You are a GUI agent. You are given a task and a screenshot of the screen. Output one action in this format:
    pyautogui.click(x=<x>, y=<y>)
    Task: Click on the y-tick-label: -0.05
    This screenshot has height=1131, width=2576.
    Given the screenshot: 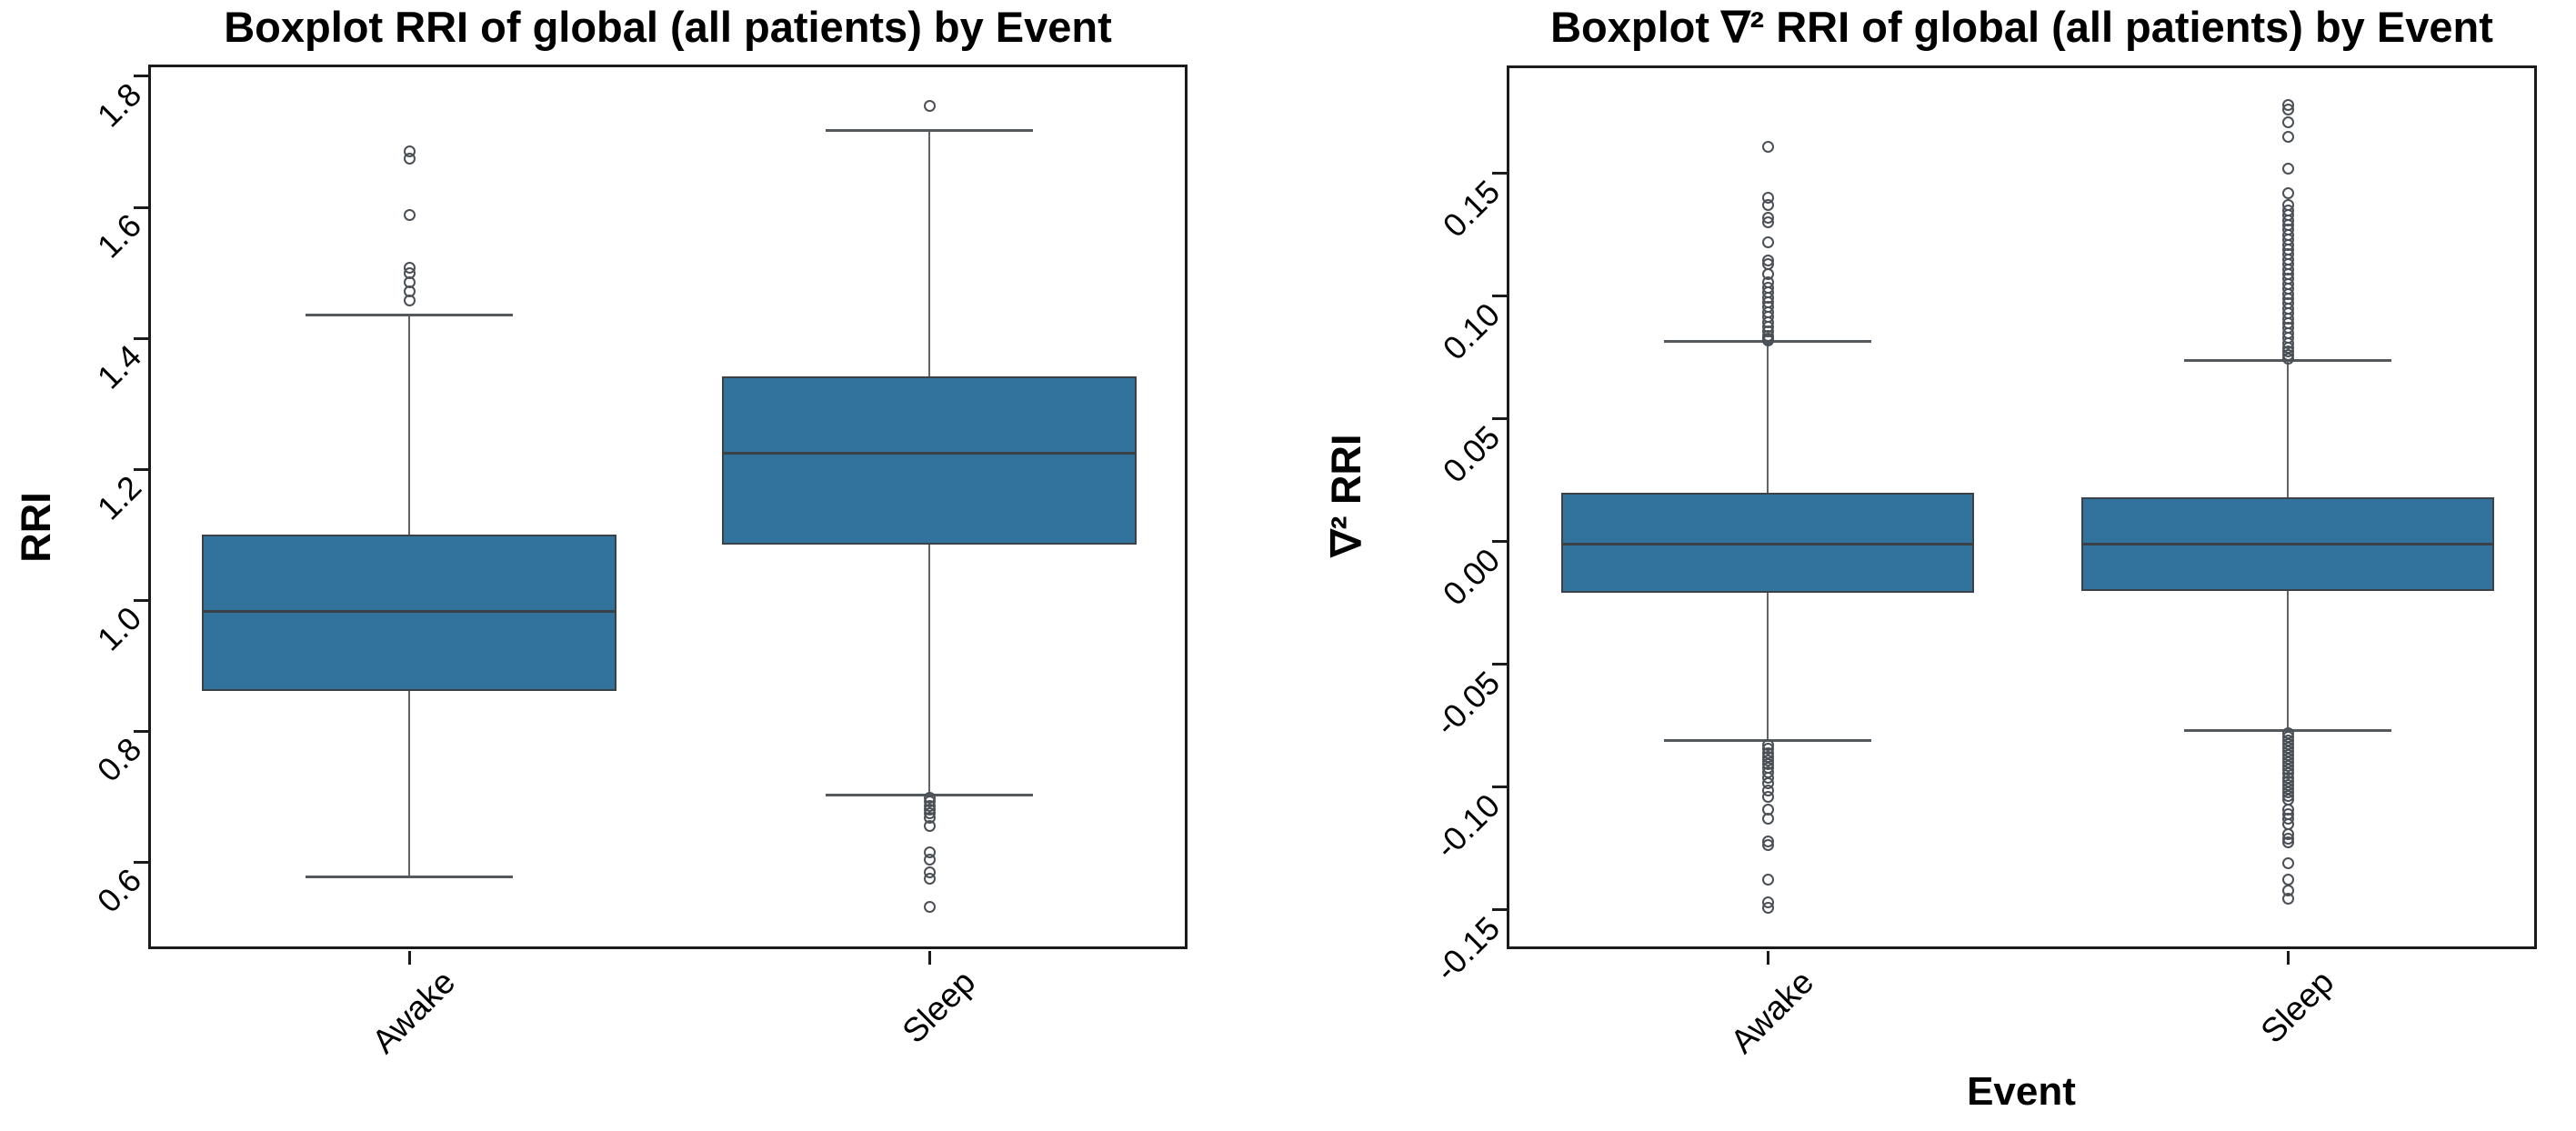 What is the action you would take?
    pyautogui.click(x=1468, y=703)
    